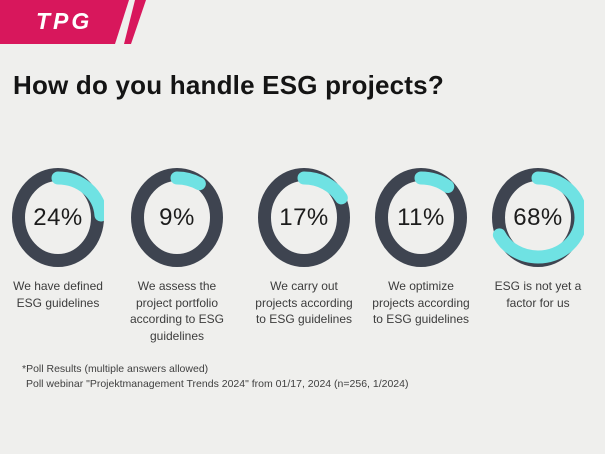 The image size is (605, 454). What do you see at coordinates (538, 294) in the screenshot?
I see `donut-caption: ESG is not yet a factor for us` at bounding box center [538, 294].